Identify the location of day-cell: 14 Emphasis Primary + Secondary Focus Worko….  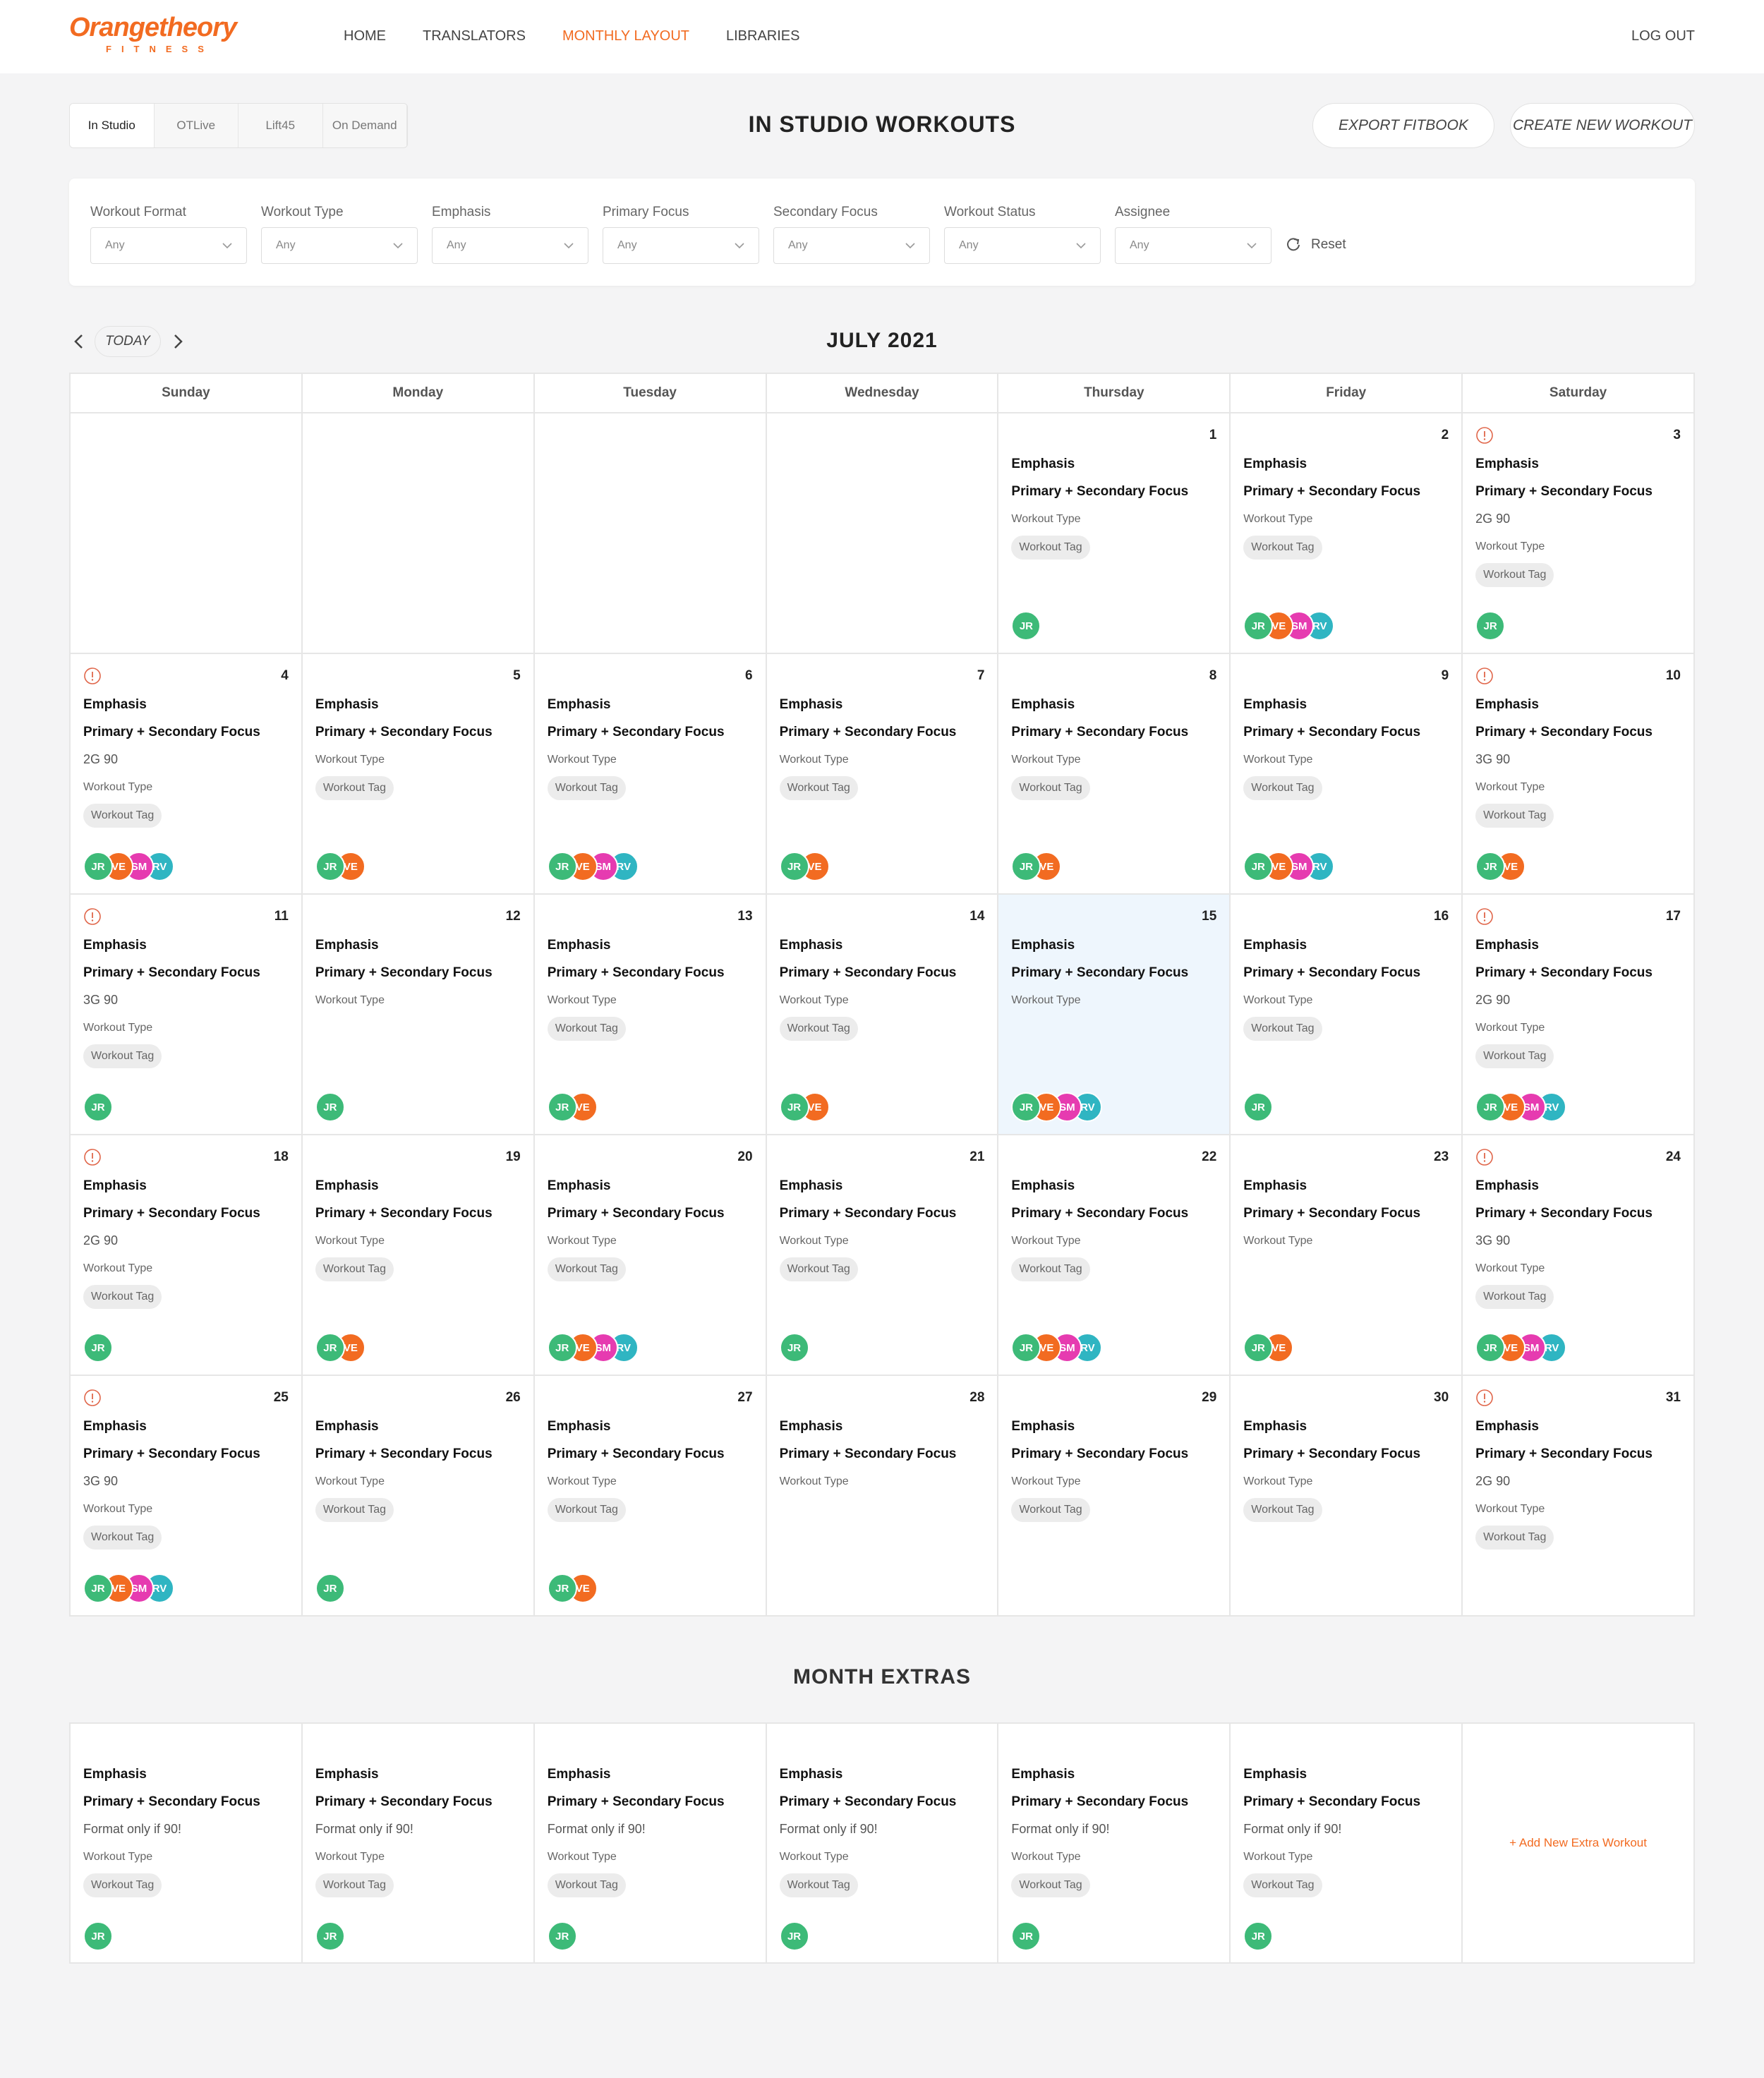
(882, 1014).